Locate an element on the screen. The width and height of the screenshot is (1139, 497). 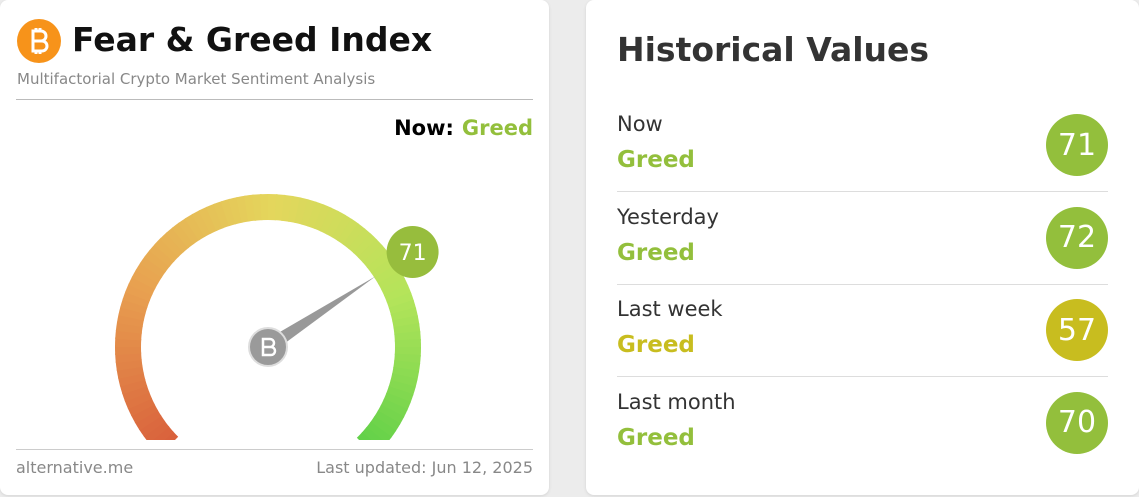
gauge: 71 is located at coordinates (276, 317).